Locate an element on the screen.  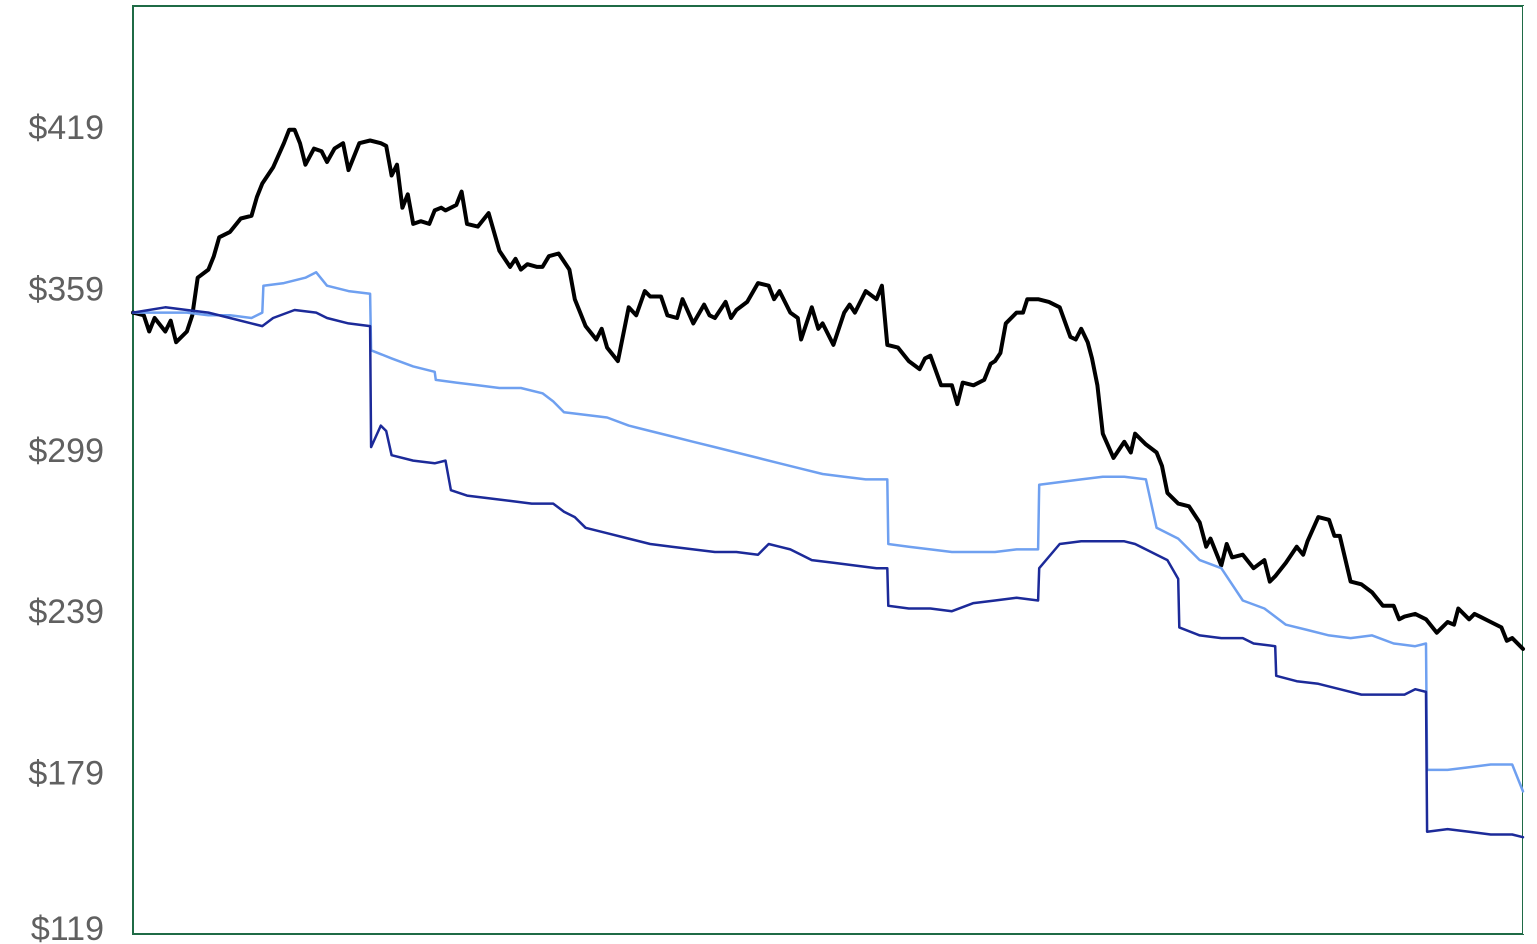
y-tick-label: $119 is located at coordinates (67, 927).